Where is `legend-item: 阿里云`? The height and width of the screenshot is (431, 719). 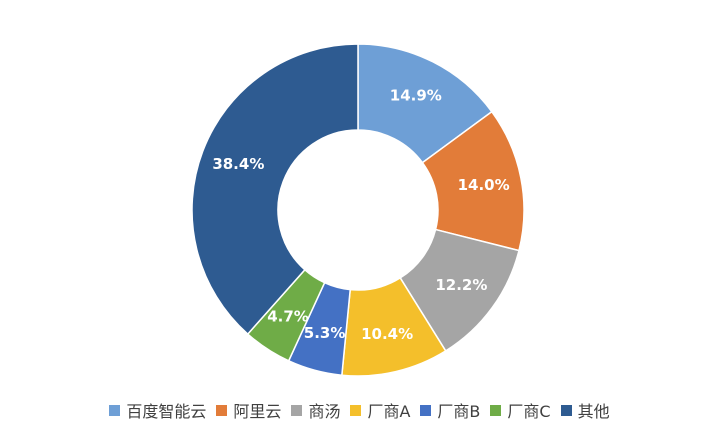 legend-item: 阿里云 is located at coordinates (248, 410).